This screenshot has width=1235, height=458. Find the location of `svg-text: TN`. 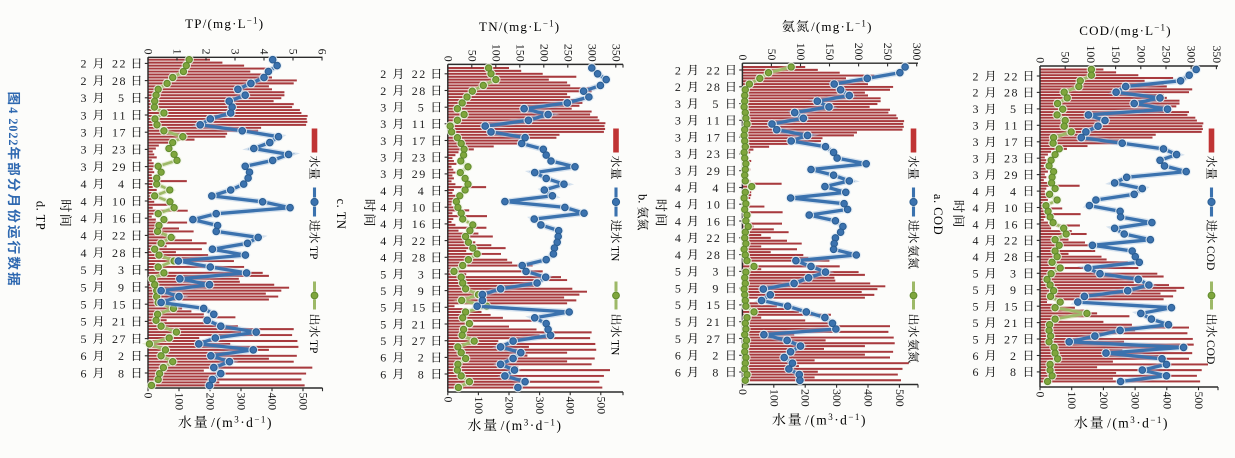

svg-text: TN is located at coordinates (615, 254).